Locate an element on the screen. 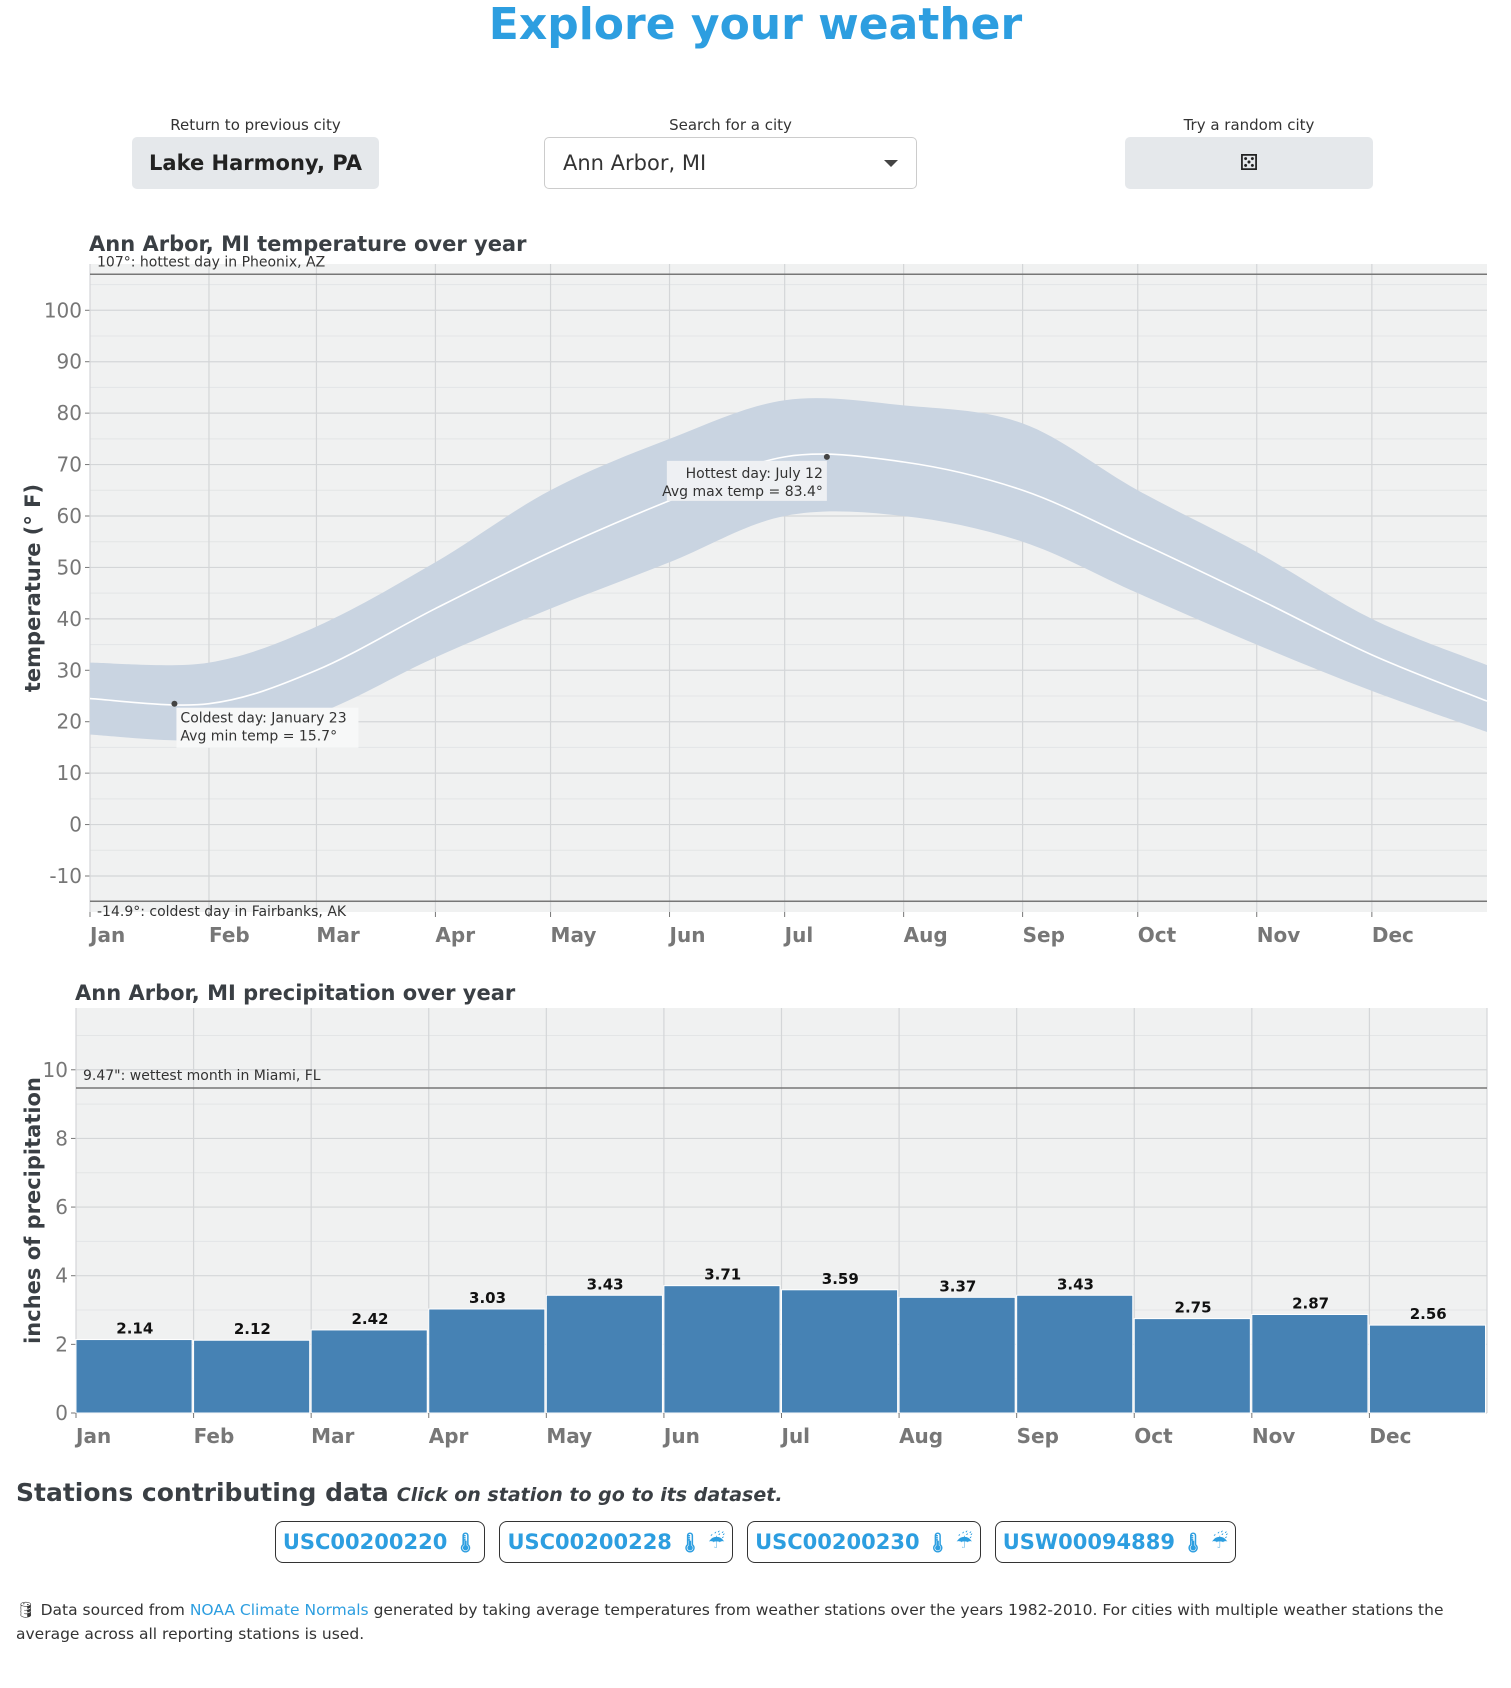 This screenshot has width=1511, height=1688. bar-value-label: 3.37 is located at coordinates (957, 1286).